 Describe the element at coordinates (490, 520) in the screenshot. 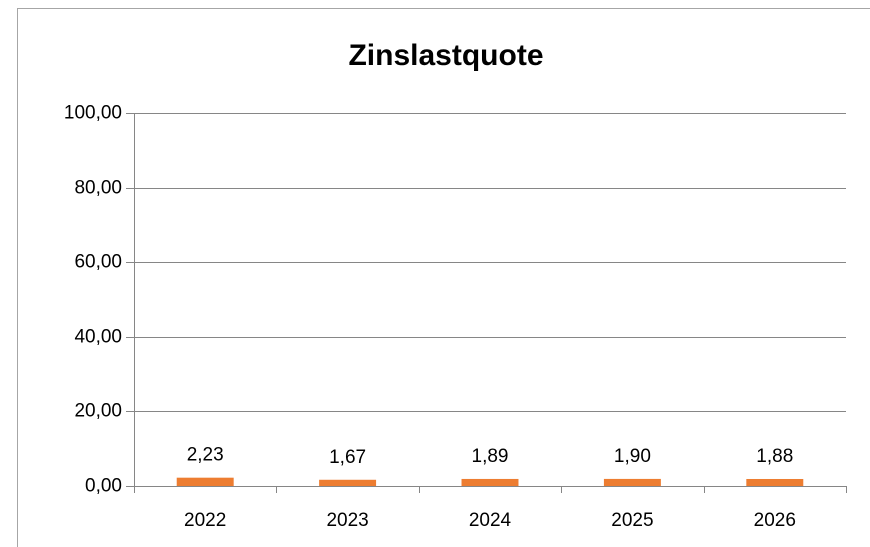

I see `x-tick-label: 2024` at that location.